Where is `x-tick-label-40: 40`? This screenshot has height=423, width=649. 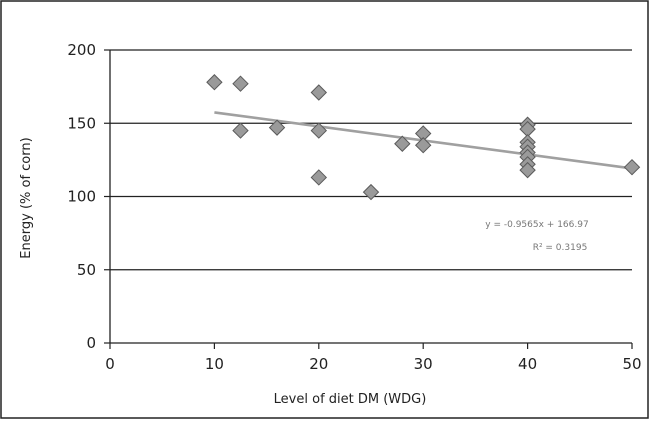 x-tick-label-40: 40 is located at coordinates (527, 364).